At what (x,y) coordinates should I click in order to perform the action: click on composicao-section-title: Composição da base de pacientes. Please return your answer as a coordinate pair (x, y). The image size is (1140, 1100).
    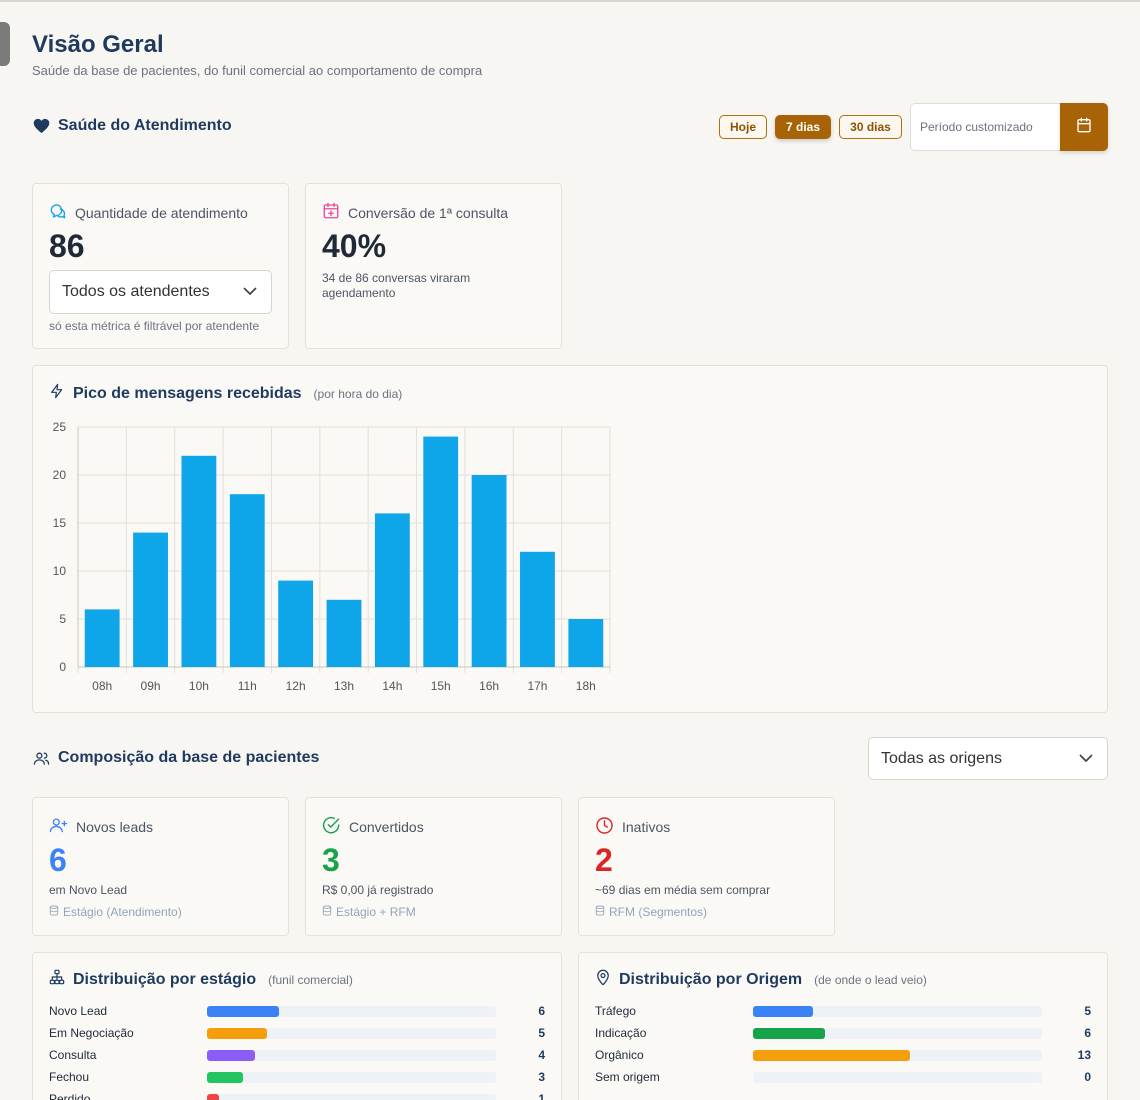
    Looking at the image, I should click on (189, 757).